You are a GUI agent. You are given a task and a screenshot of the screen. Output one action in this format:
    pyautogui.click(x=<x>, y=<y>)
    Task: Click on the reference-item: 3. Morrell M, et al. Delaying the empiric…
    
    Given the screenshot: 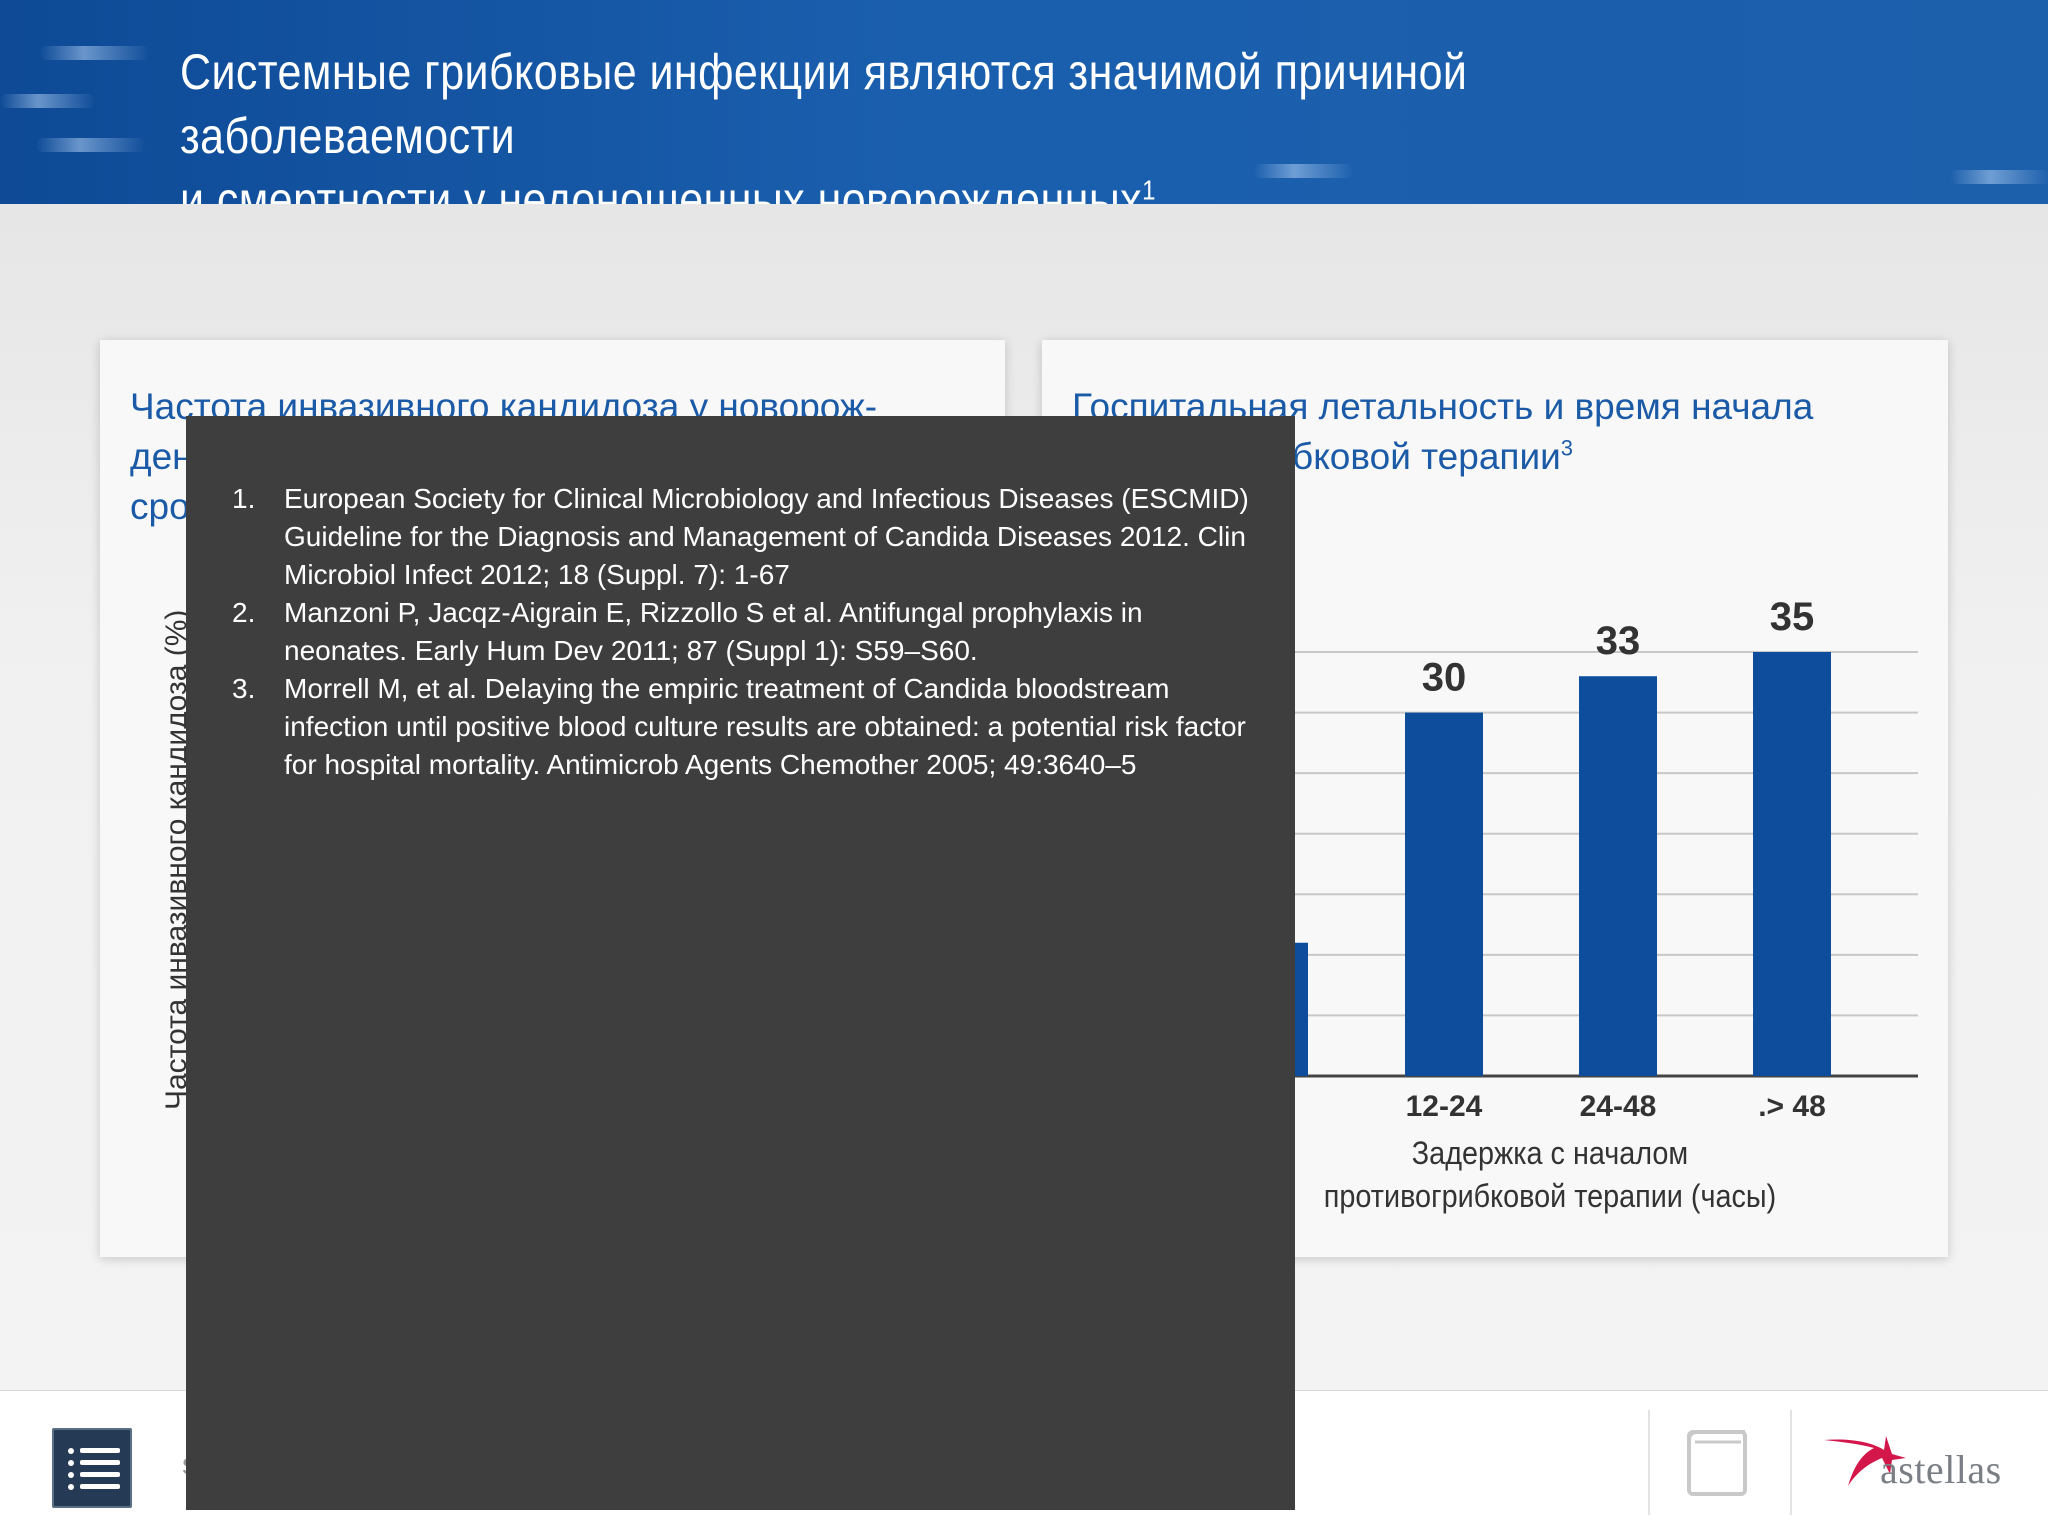 What is the action you would take?
    pyautogui.click(x=742, y=727)
    